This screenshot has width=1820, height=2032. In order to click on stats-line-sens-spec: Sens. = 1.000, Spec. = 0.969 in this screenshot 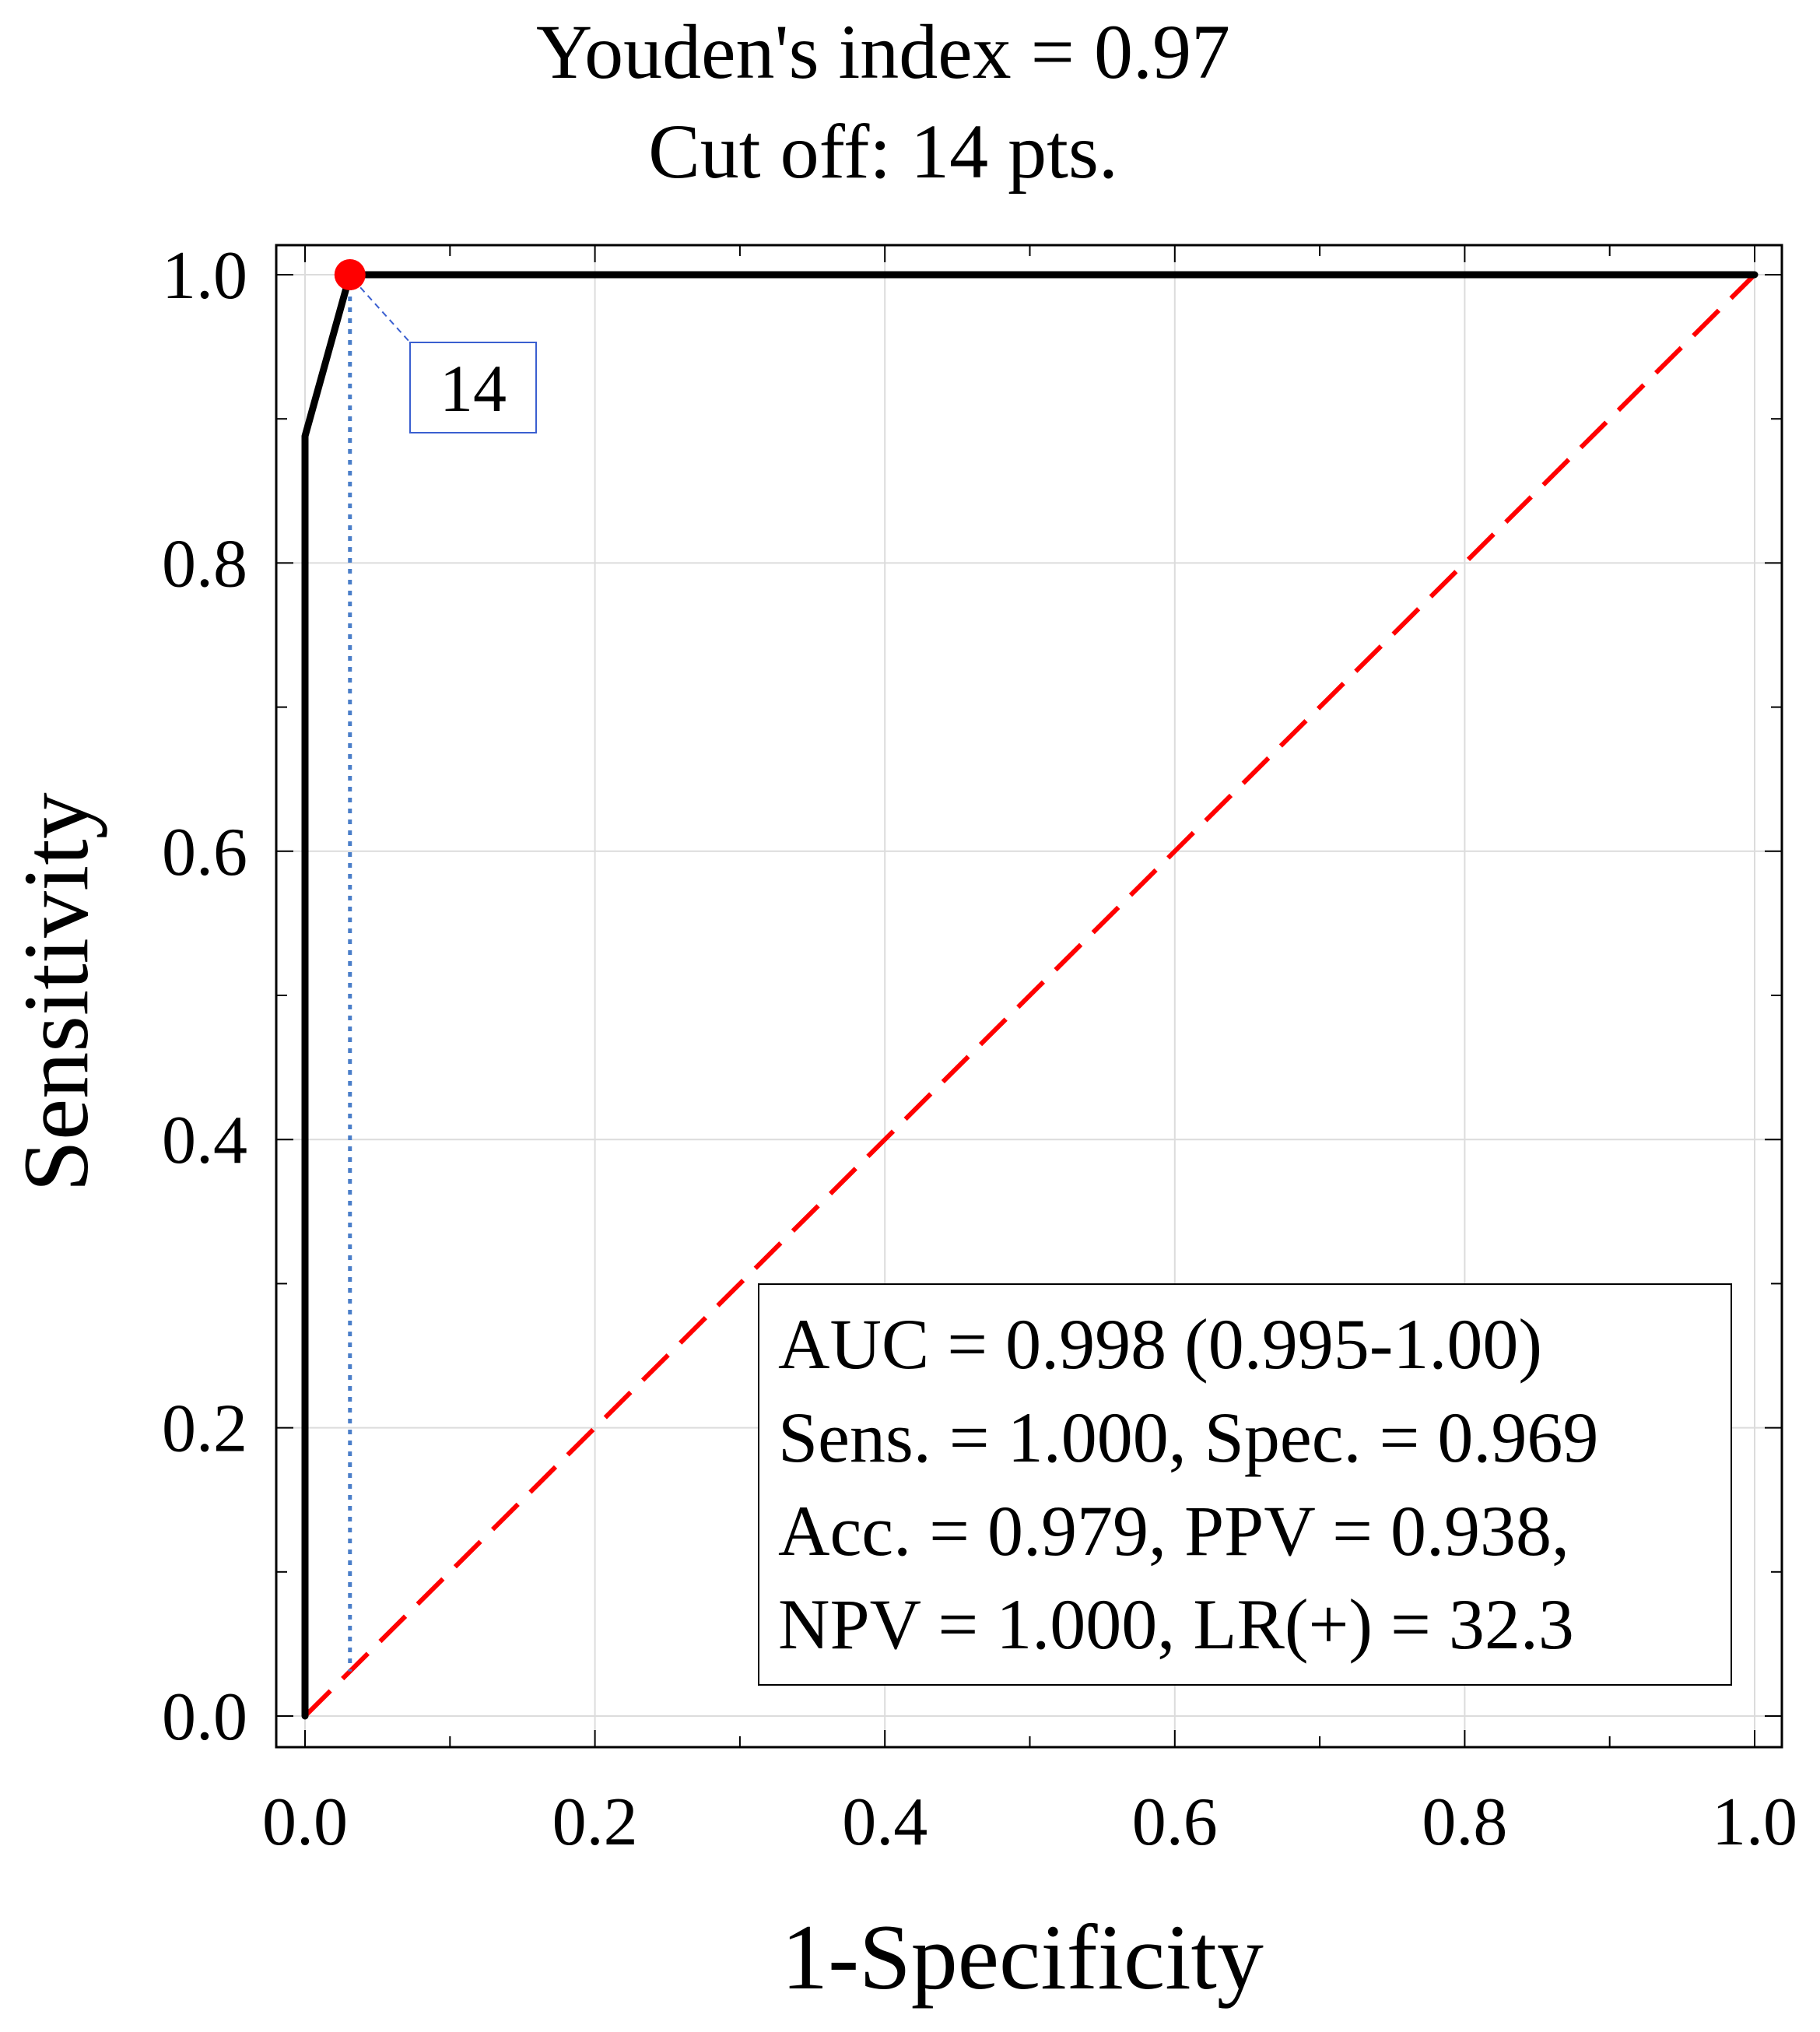, I will do `click(1188, 1437)`.